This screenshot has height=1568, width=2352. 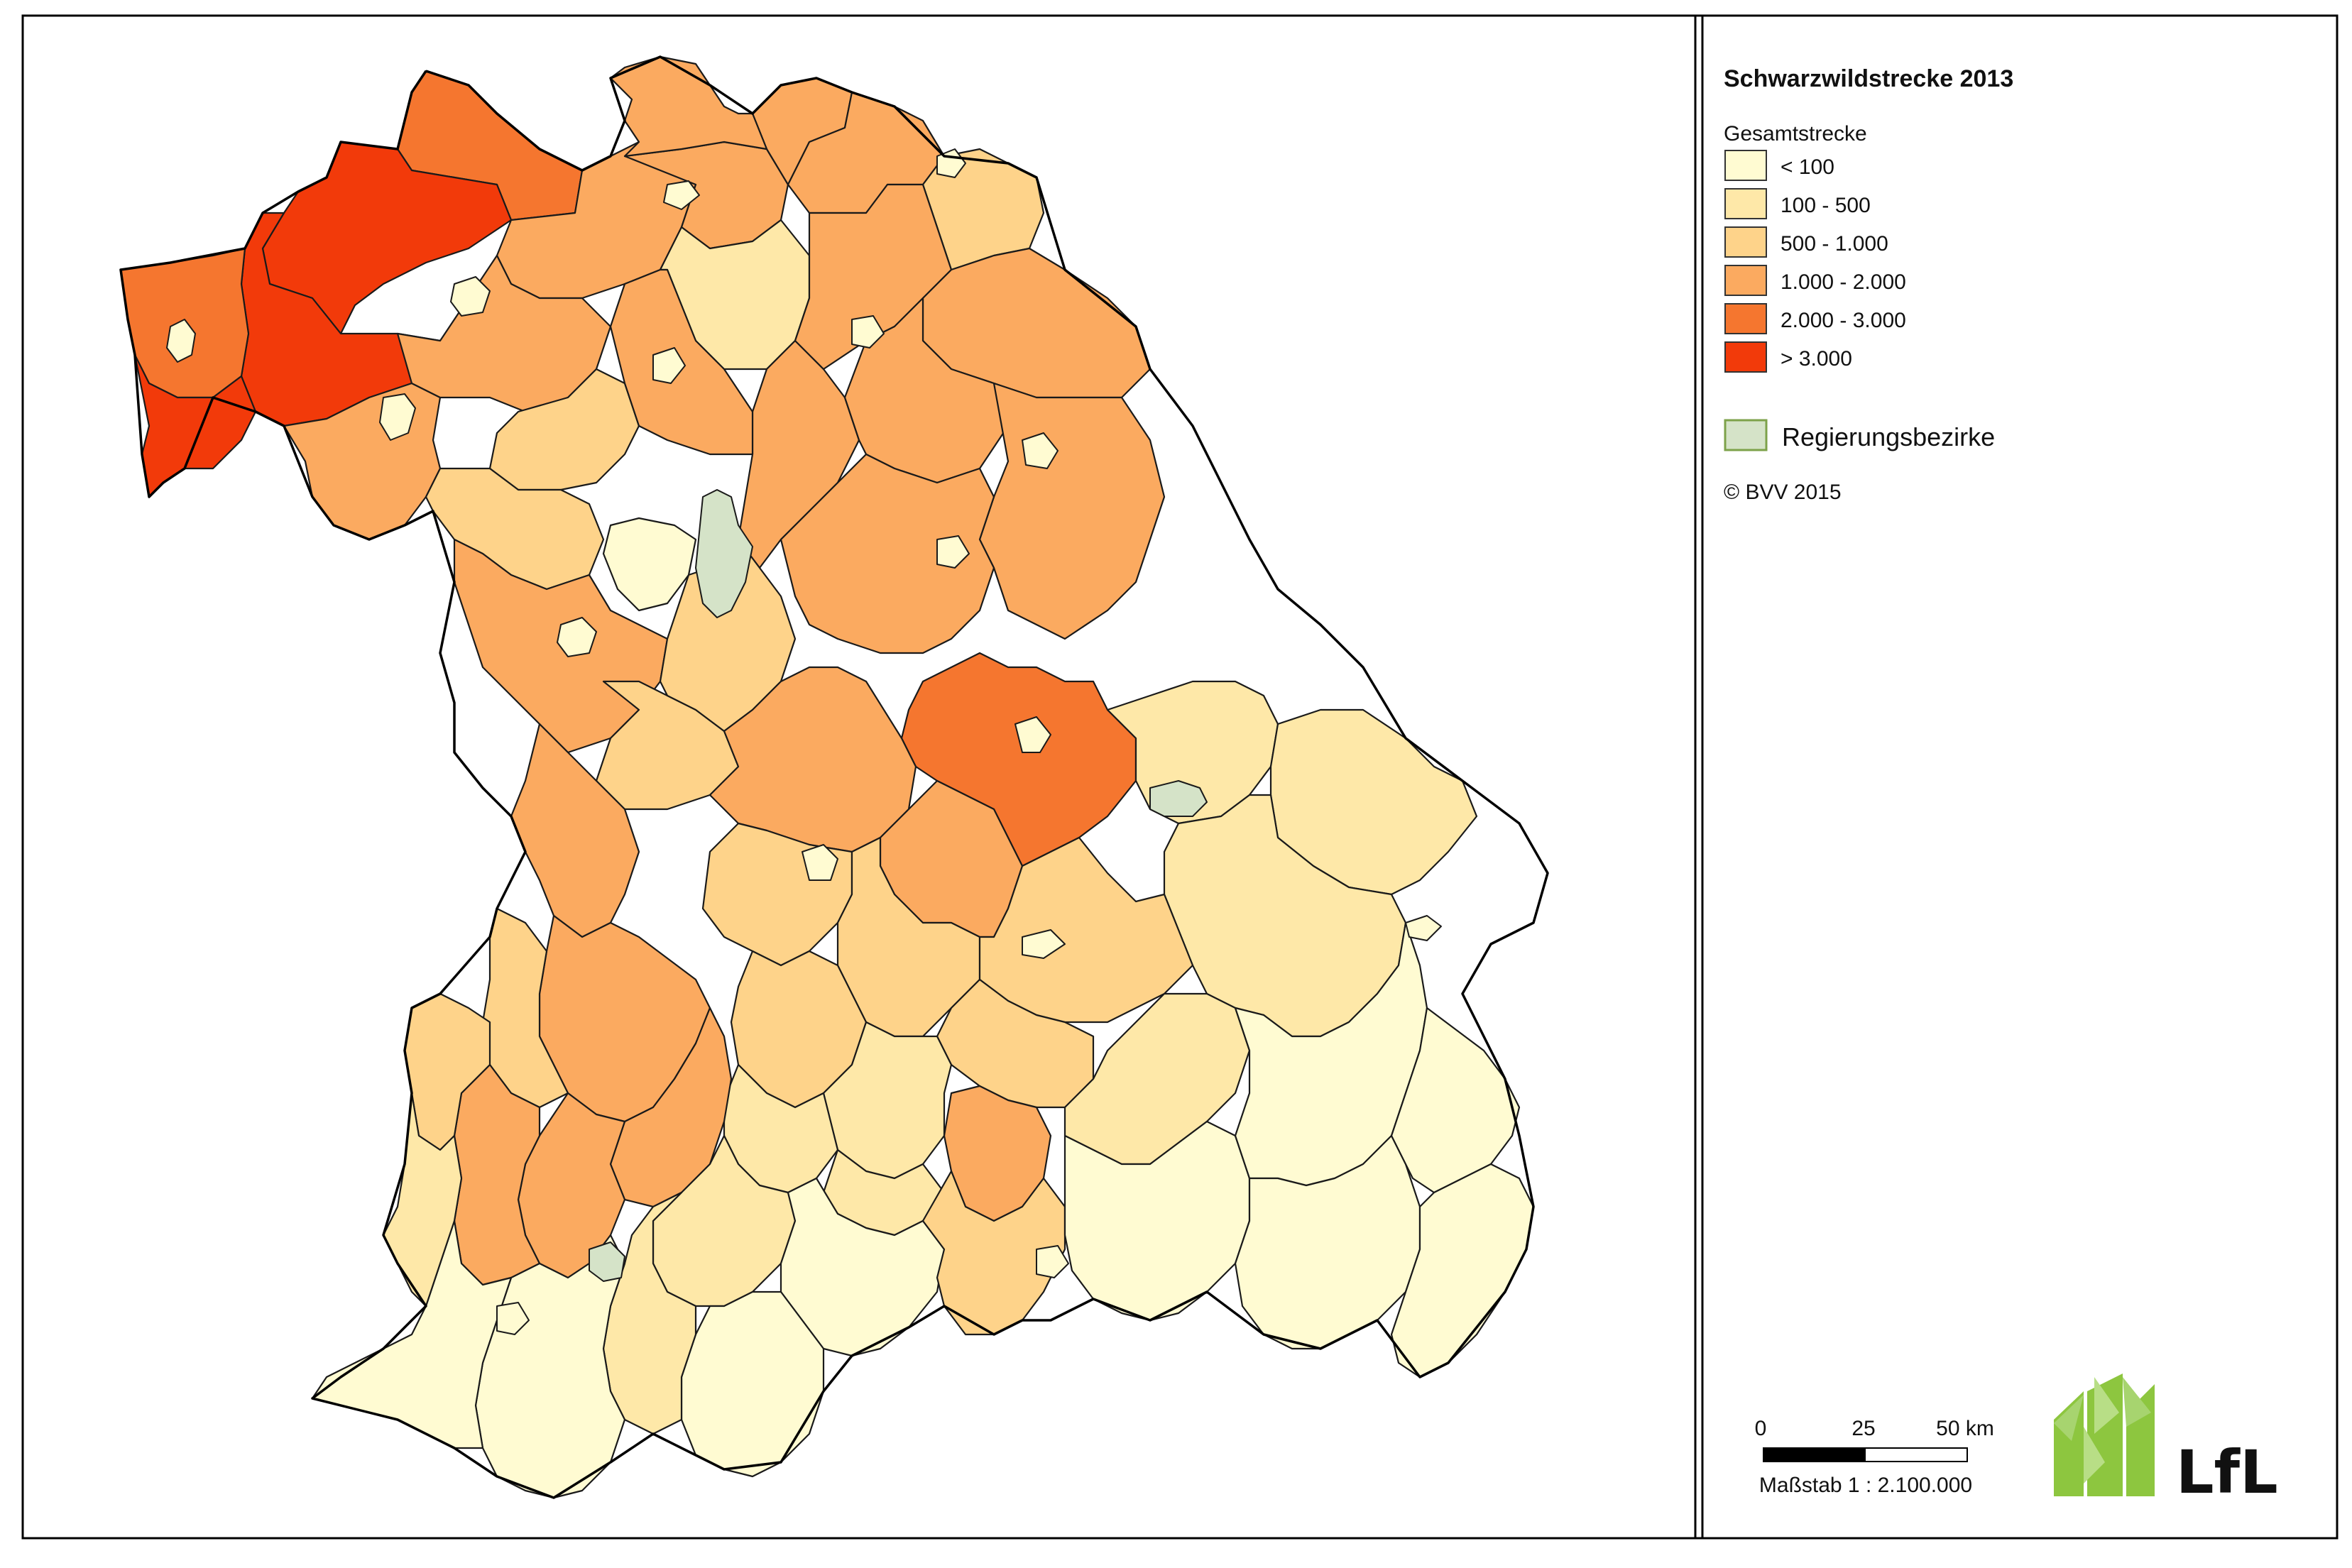 I want to click on region-enclave-augsburg, so click(x=607, y=1261).